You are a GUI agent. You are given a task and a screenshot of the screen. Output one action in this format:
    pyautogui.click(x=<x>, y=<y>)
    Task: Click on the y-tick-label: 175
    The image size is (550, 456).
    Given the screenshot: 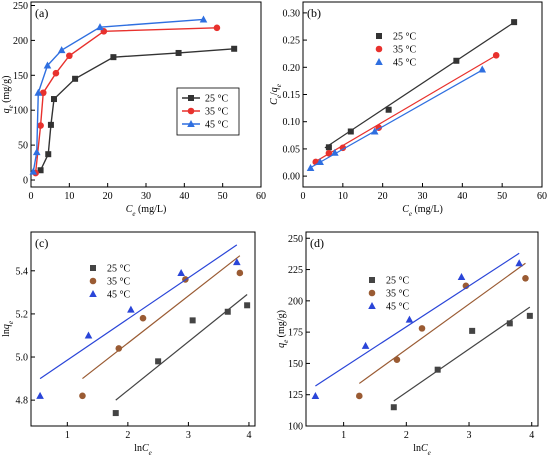 What is the action you would take?
    pyautogui.click(x=295, y=333)
    